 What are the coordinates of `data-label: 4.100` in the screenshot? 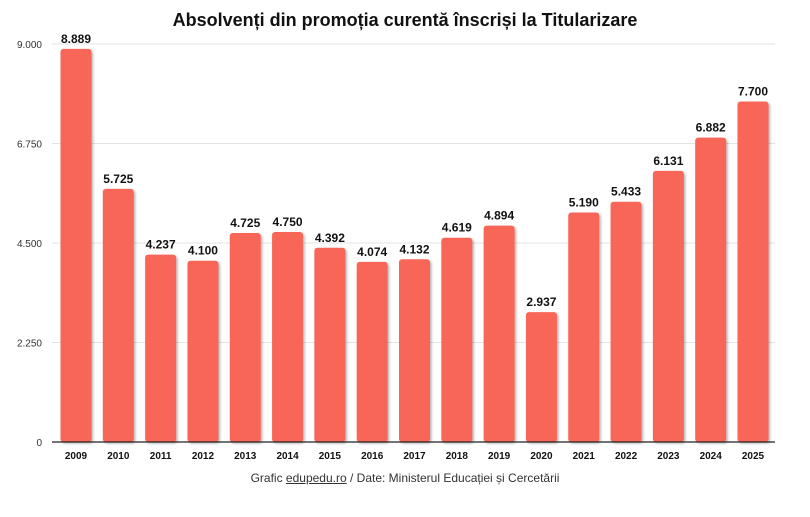 It's located at (203, 251).